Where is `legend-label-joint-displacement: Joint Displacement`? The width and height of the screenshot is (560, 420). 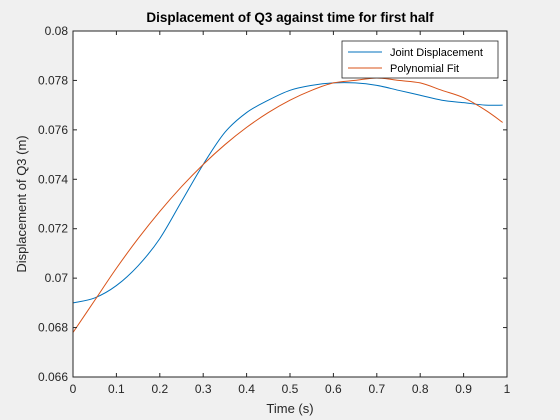 legend-label-joint-displacement: Joint Displacement is located at coordinates (436, 53).